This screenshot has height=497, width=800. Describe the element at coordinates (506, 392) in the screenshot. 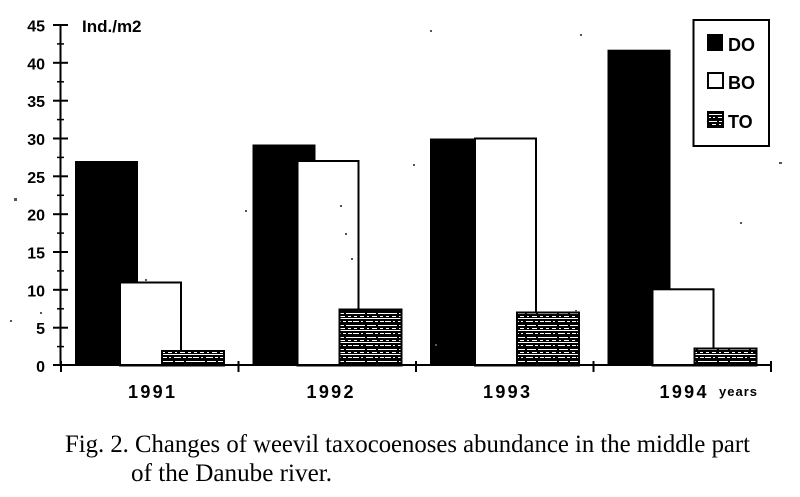

I see `svg-text: 1993` at that location.